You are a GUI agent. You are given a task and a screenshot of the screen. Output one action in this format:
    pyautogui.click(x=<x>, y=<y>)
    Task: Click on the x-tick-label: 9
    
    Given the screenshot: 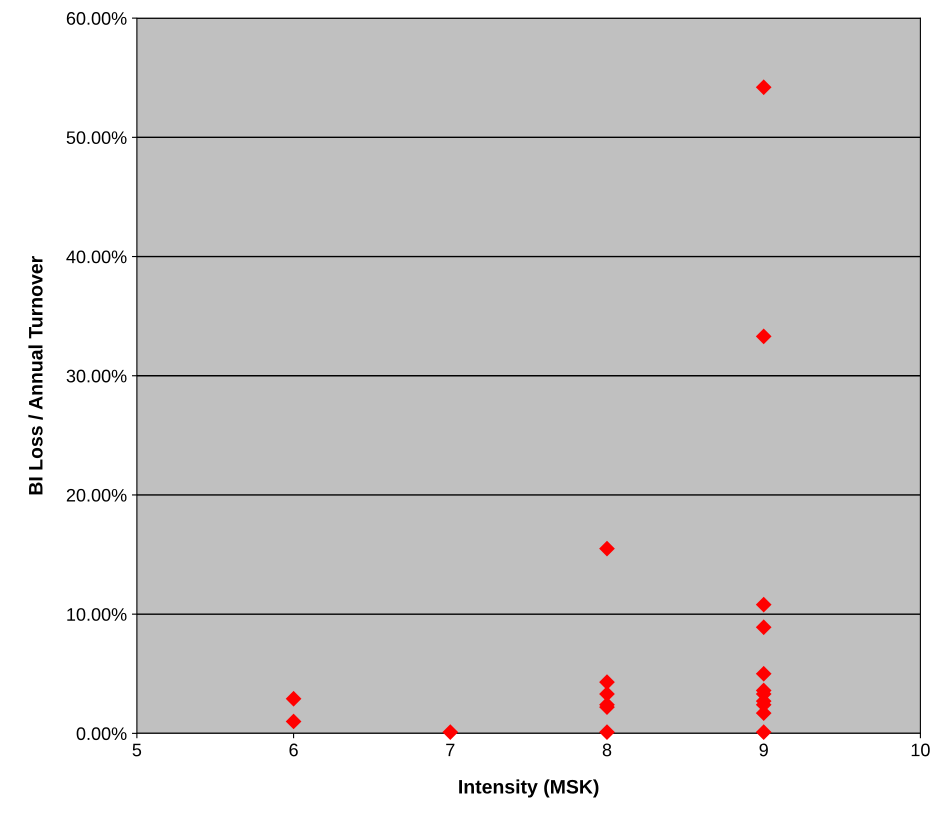 What is the action you would take?
    pyautogui.click(x=764, y=750)
    